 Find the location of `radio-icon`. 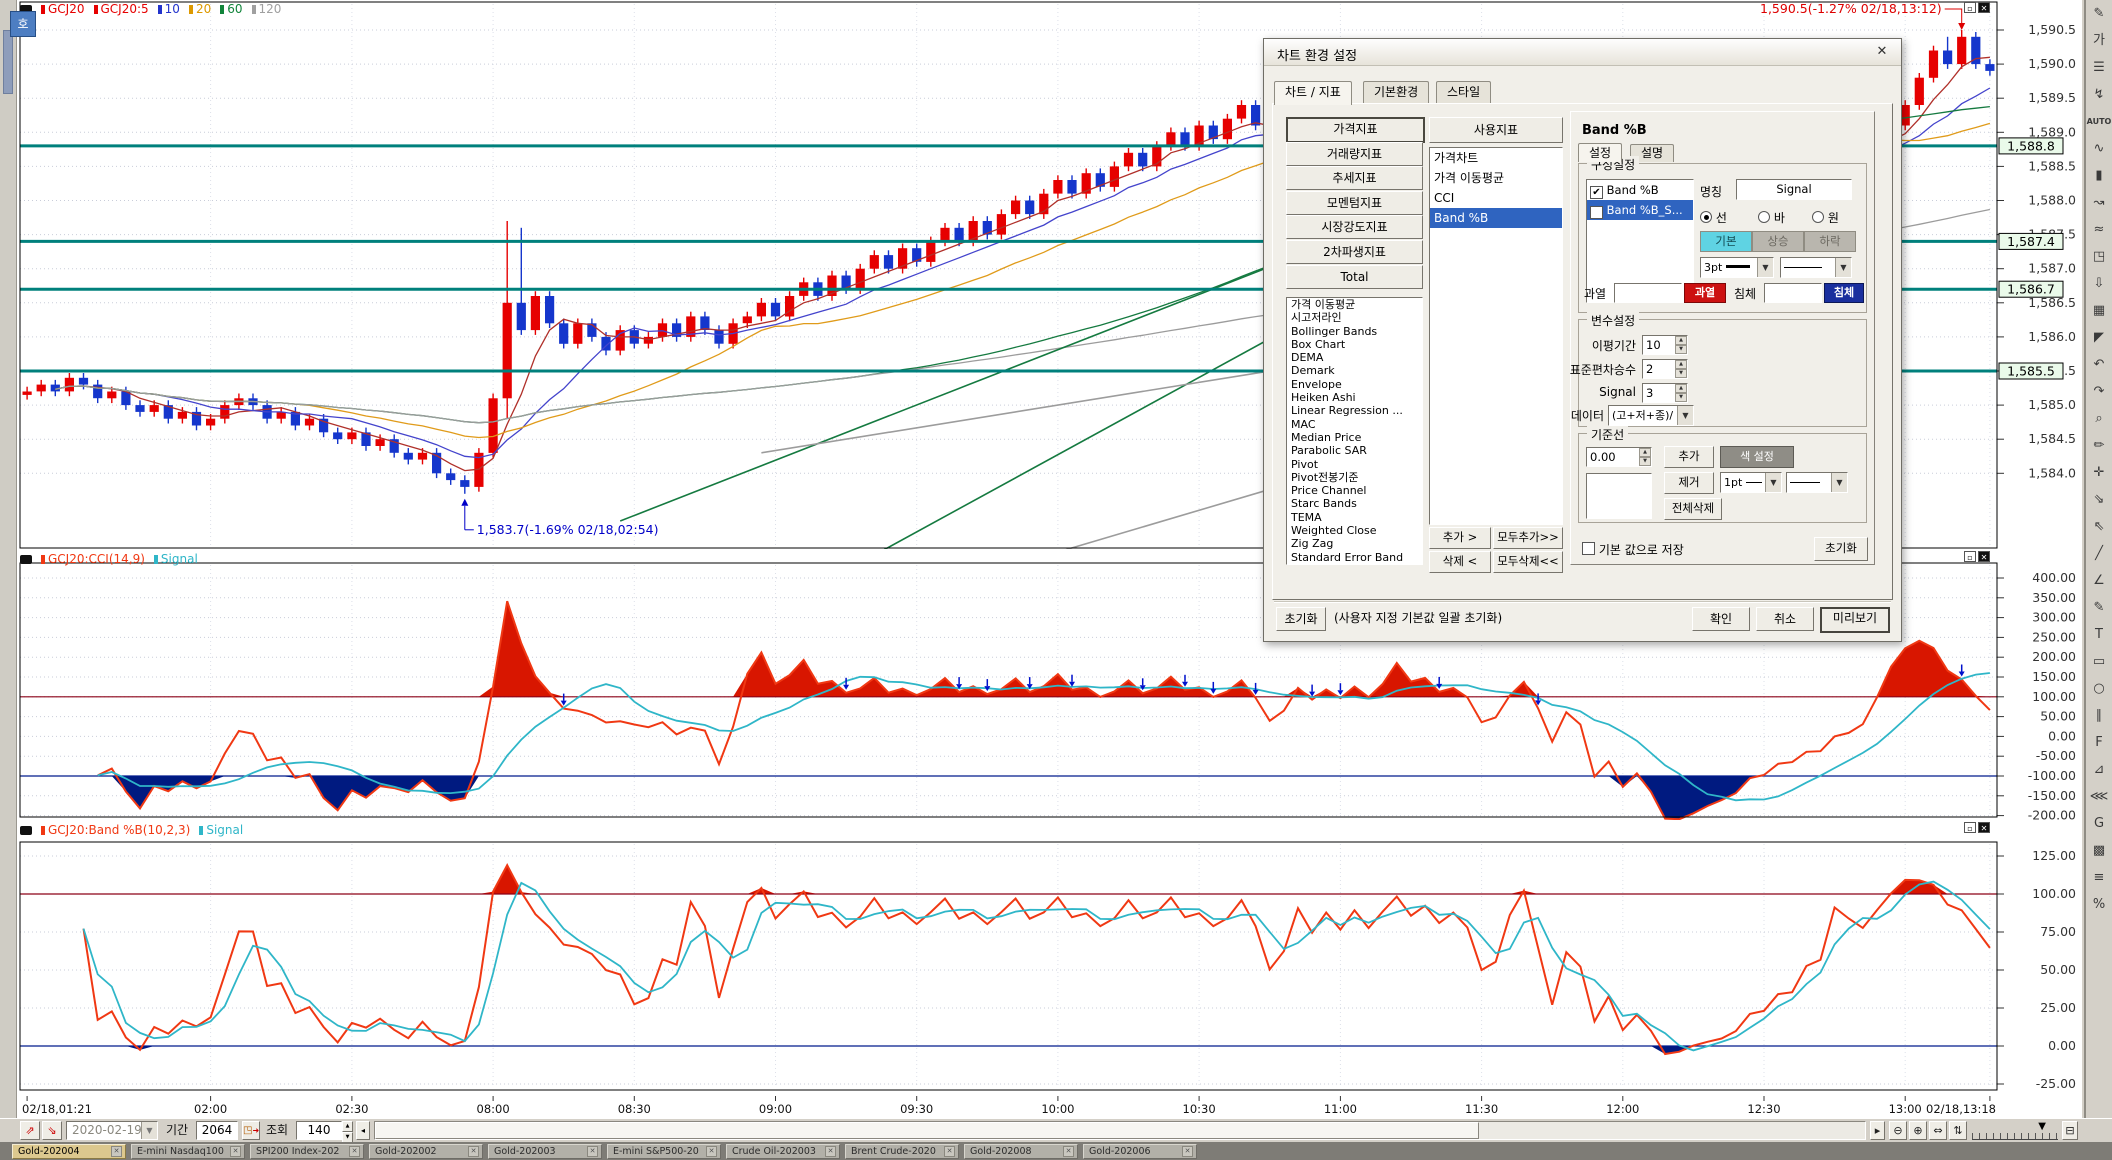

radio-icon is located at coordinates (1818, 217).